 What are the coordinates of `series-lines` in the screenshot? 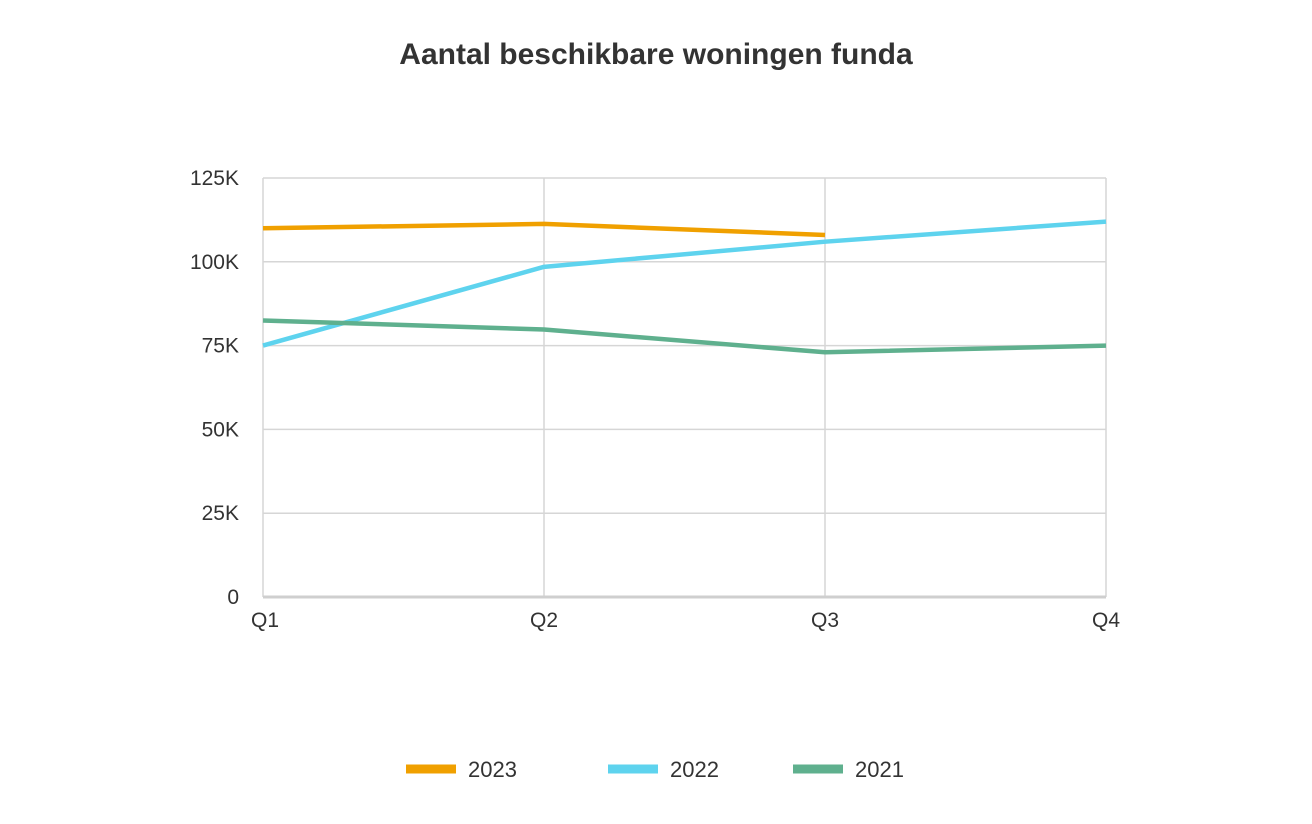 It's located at (684, 287).